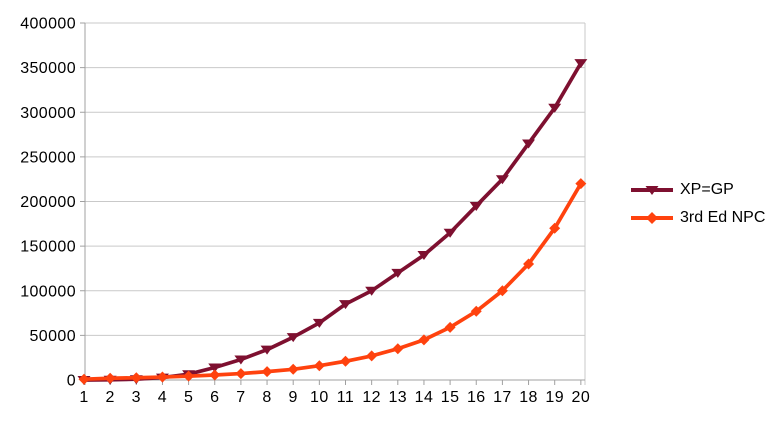  What do you see at coordinates (266, 397) in the screenshot?
I see `x-axis-tick-label: 8` at bounding box center [266, 397].